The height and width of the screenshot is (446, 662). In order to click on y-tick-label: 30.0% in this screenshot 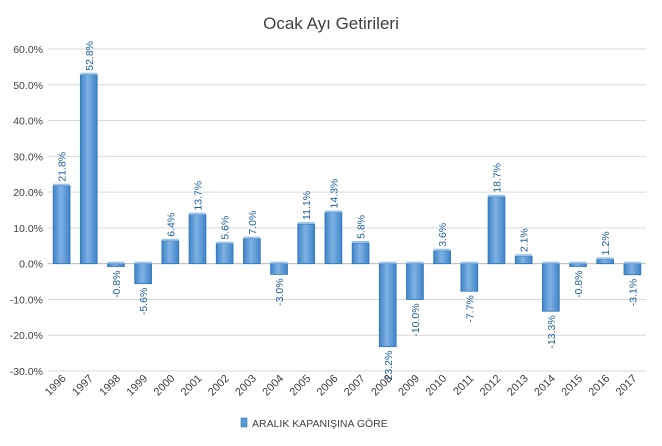, I will do `click(28, 157)`.